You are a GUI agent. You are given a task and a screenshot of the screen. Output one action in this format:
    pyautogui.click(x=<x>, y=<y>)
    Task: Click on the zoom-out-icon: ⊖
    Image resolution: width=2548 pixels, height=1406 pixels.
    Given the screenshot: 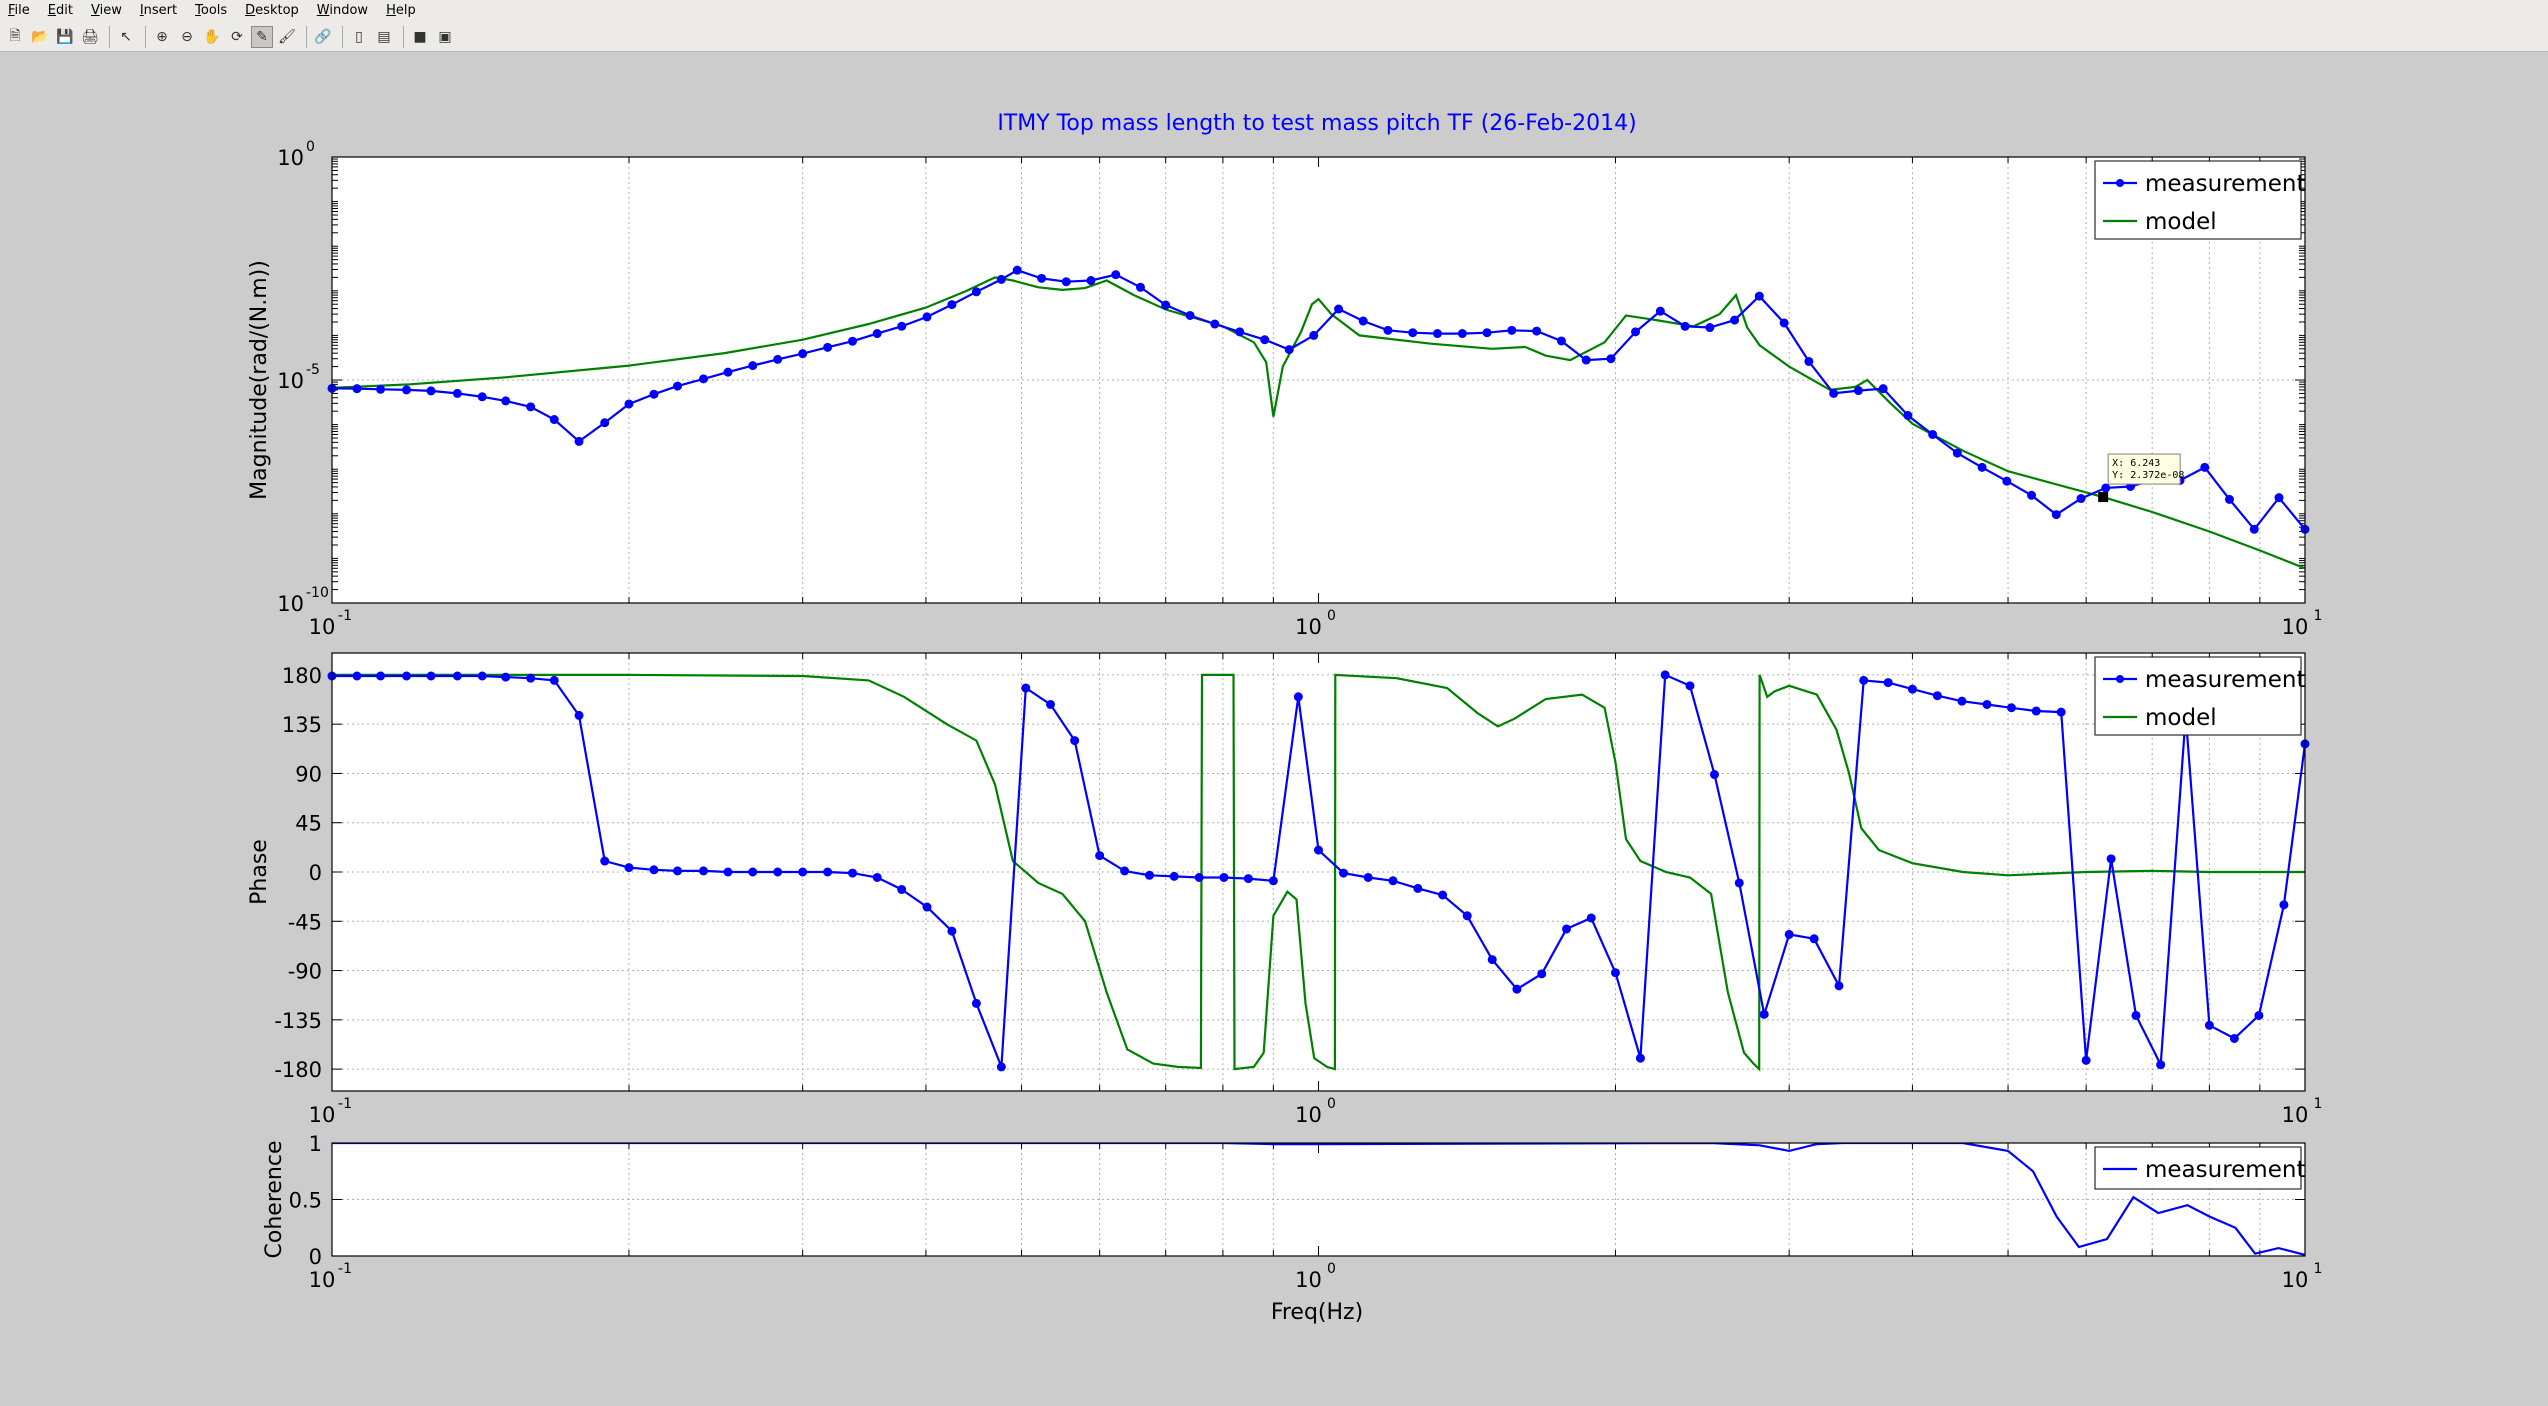 What is the action you would take?
    pyautogui.click(x=187, y=36)
    